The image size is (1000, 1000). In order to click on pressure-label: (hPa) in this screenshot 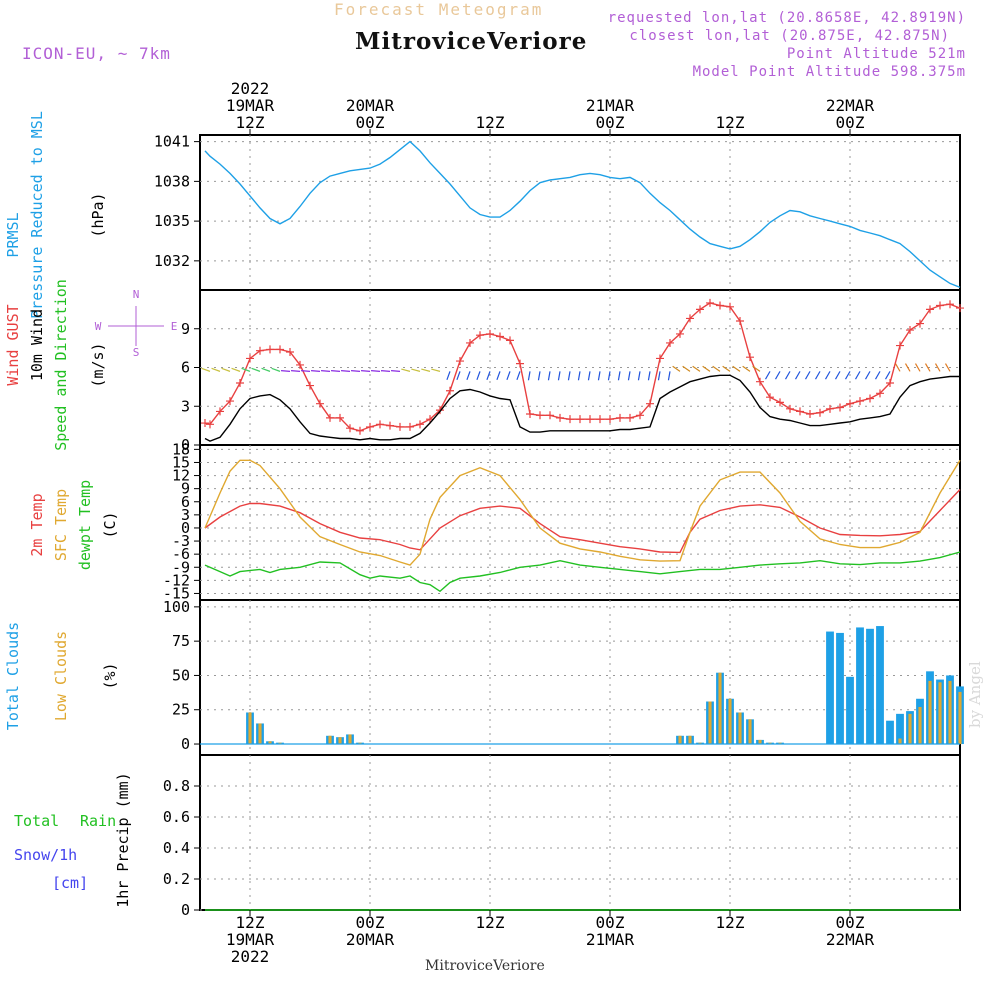, I will do `click(98, 214)`.